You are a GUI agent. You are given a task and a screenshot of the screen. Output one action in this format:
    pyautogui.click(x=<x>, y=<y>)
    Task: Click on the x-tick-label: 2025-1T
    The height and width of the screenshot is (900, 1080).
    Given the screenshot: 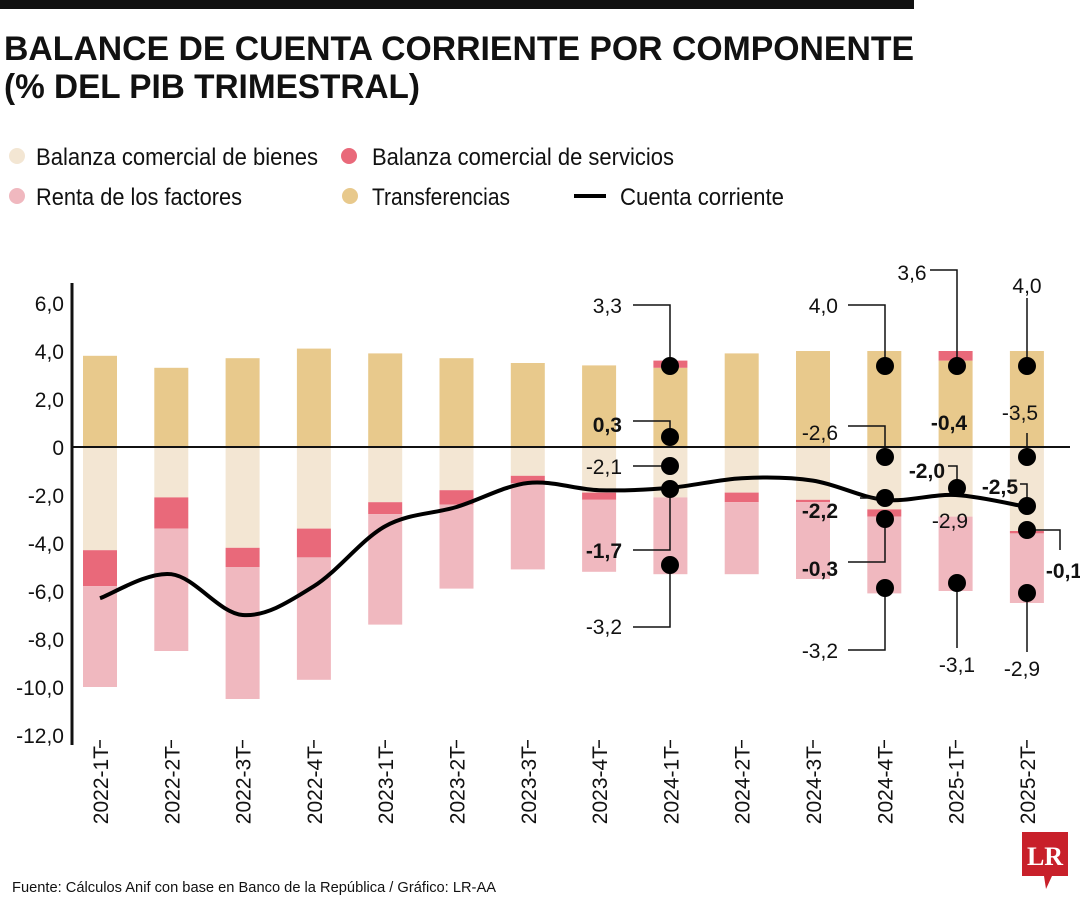 What is the action you would take?
    pyautogui.click(x=957, y=785)
    